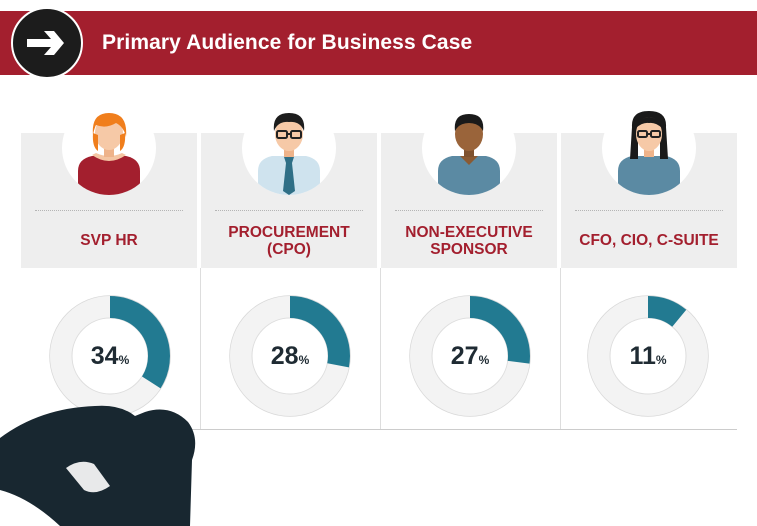 This screenshot has height=526, width=757. What do you see at coordinates (469, 240) in the screenshot?
I see `column-label: NON-EXECUTIVE SPONSOR` at bounding box center [469, 240].